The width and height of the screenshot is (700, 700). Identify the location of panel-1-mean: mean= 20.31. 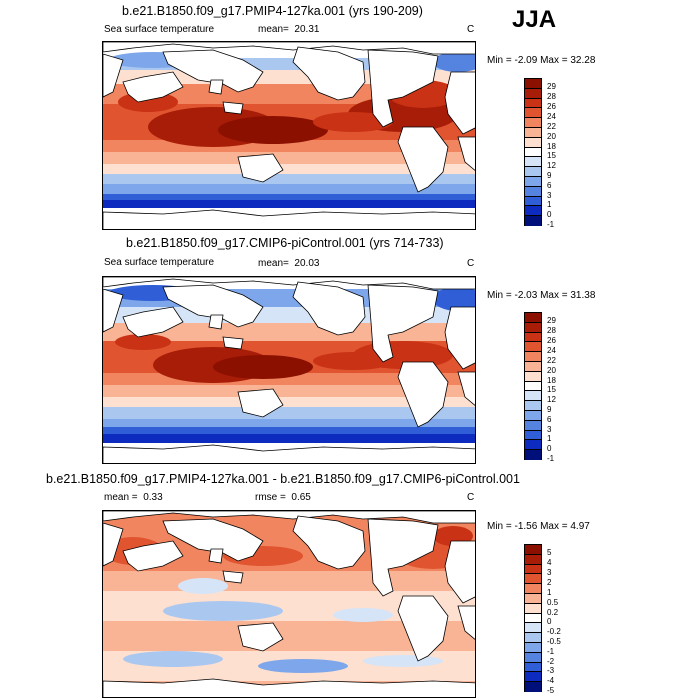
(288, 29).